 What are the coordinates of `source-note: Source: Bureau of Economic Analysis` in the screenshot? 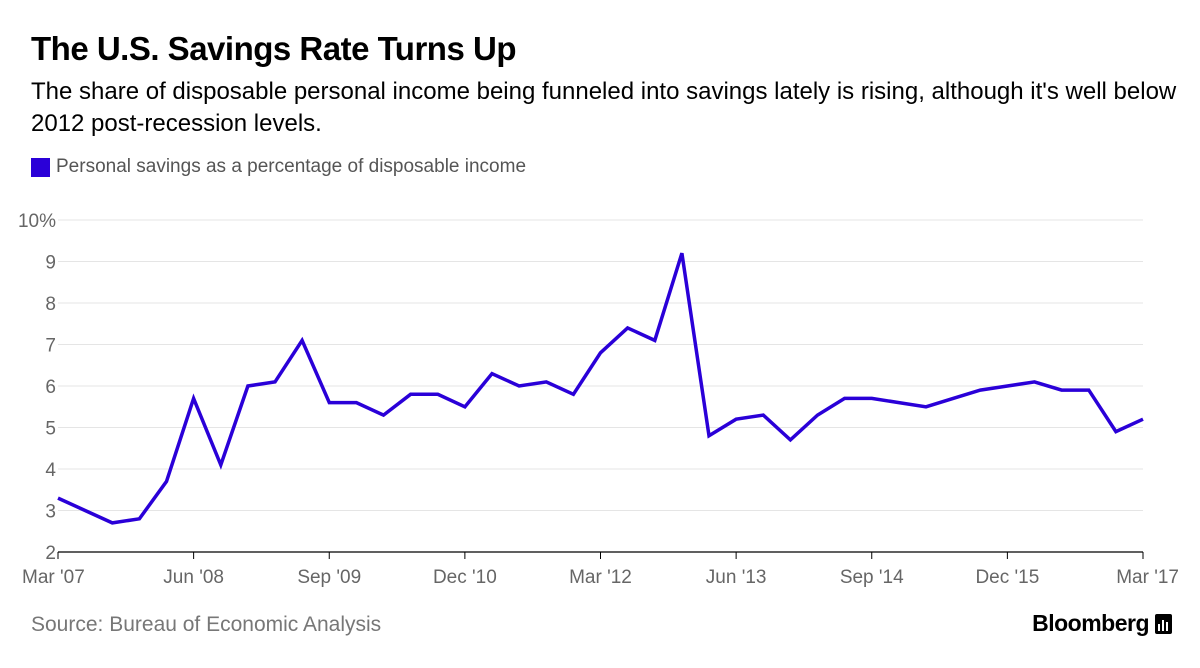 It's located at (206, 624).